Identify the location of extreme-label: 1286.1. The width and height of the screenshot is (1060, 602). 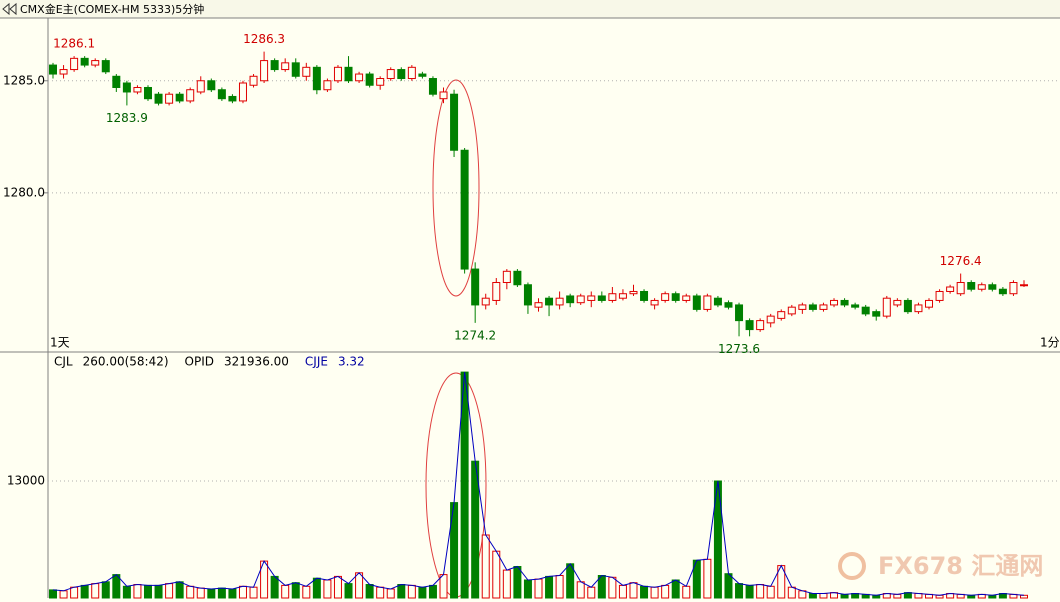
(74, 44).